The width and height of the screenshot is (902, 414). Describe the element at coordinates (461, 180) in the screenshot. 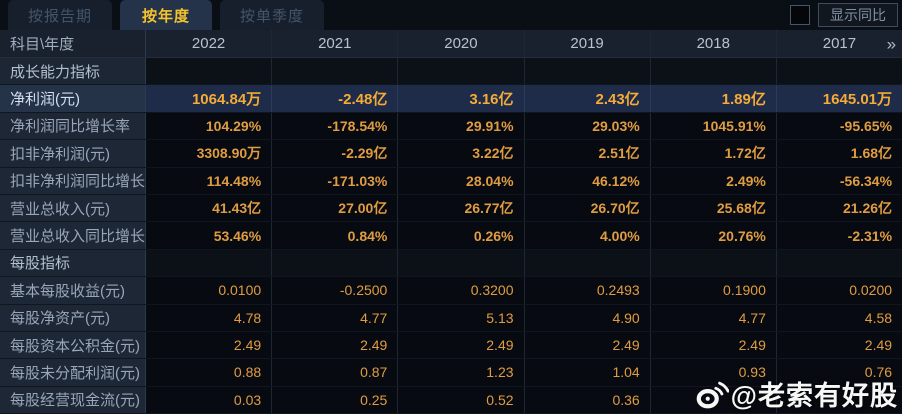

I see `value-cell: 28.04%` at that location.